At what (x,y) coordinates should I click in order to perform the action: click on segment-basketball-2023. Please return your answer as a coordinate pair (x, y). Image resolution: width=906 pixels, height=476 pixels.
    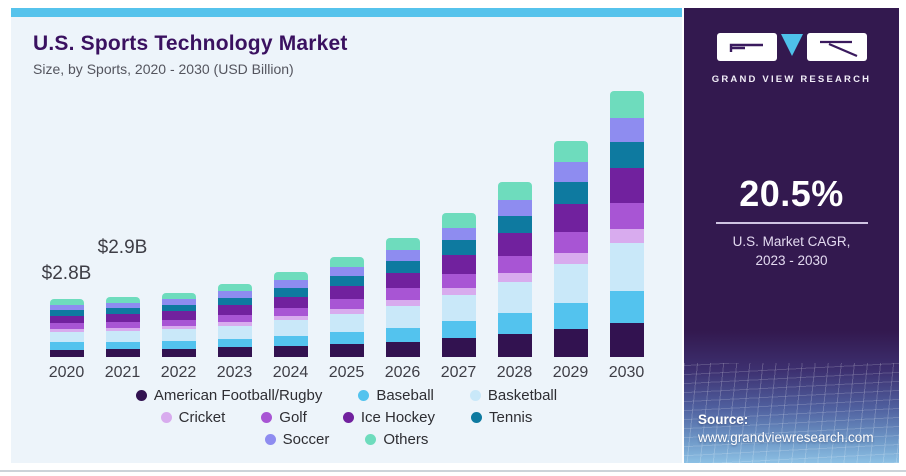
    Looking at the image, I should click on (234, 332).